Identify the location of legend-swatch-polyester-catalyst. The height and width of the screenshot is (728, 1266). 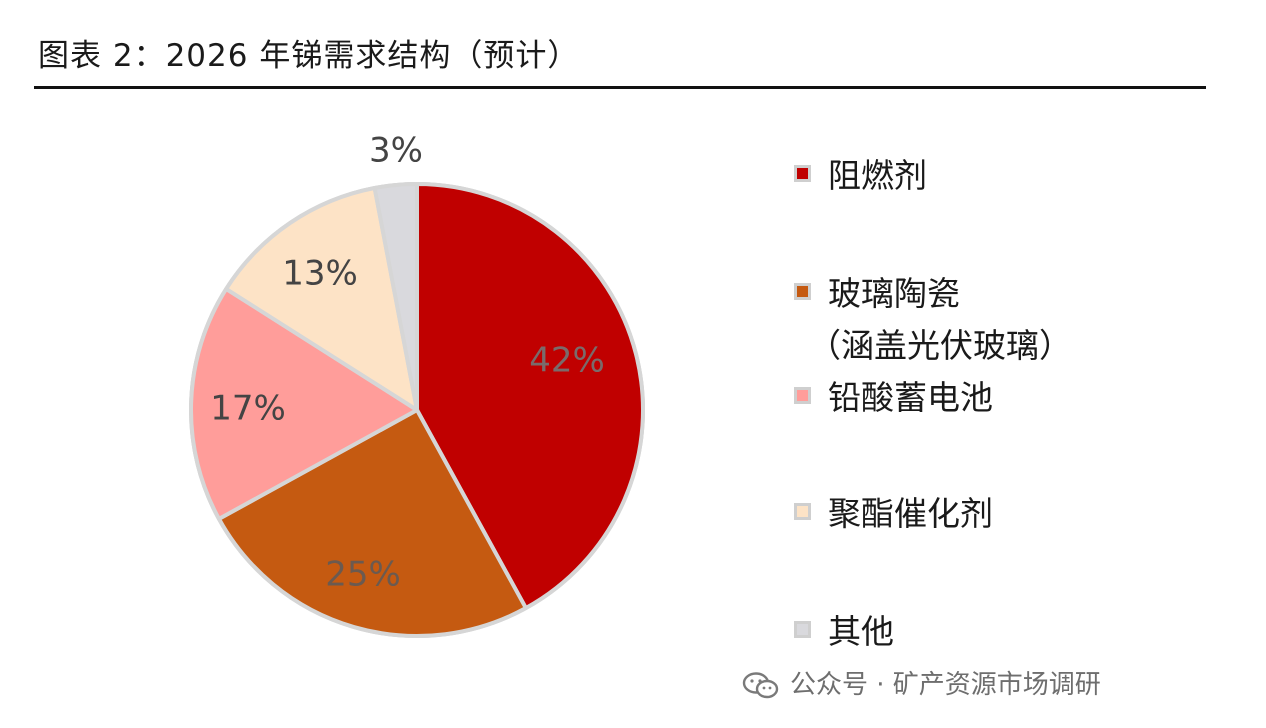
(802, 511).